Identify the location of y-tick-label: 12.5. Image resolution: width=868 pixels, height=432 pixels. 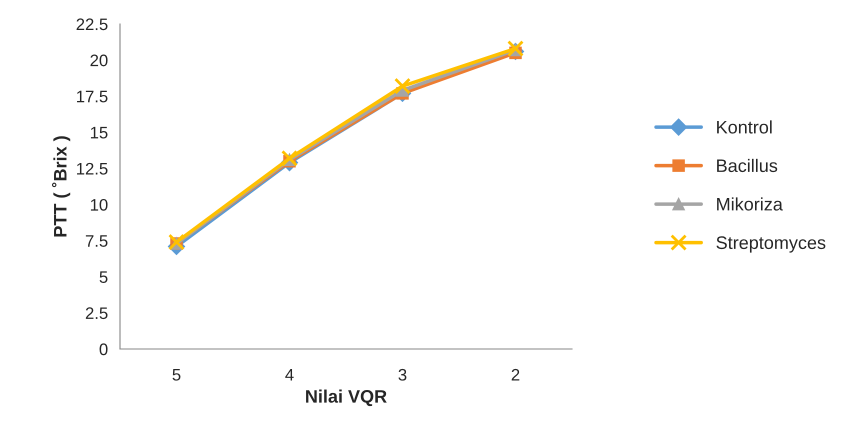
(92, 168).